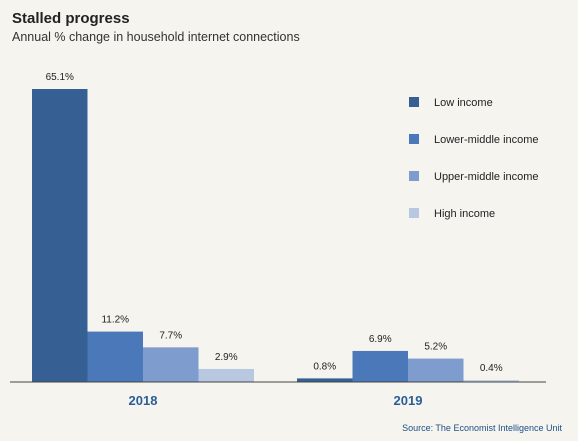 The height and width of the screenshot is (441, 578). Describe the element at coordinates (380, 339) in the screenshot. I see `data-label-2019-1: 6.9%` at that location.